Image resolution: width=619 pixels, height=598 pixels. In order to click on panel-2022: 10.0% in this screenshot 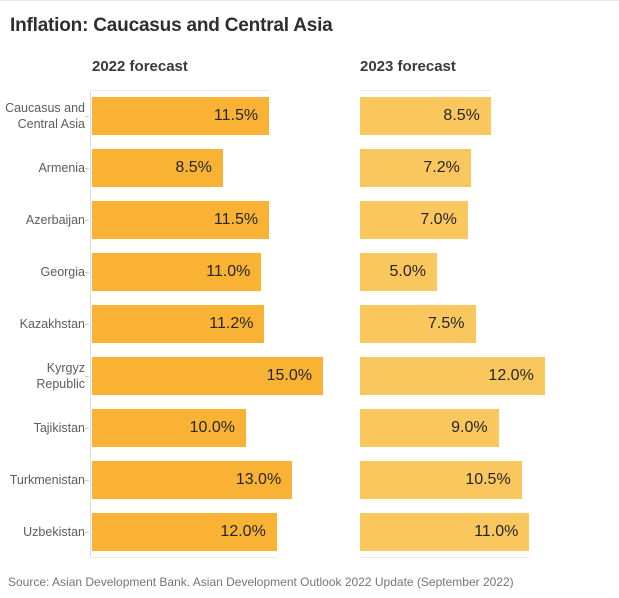, I will do `click(226, 428)`.